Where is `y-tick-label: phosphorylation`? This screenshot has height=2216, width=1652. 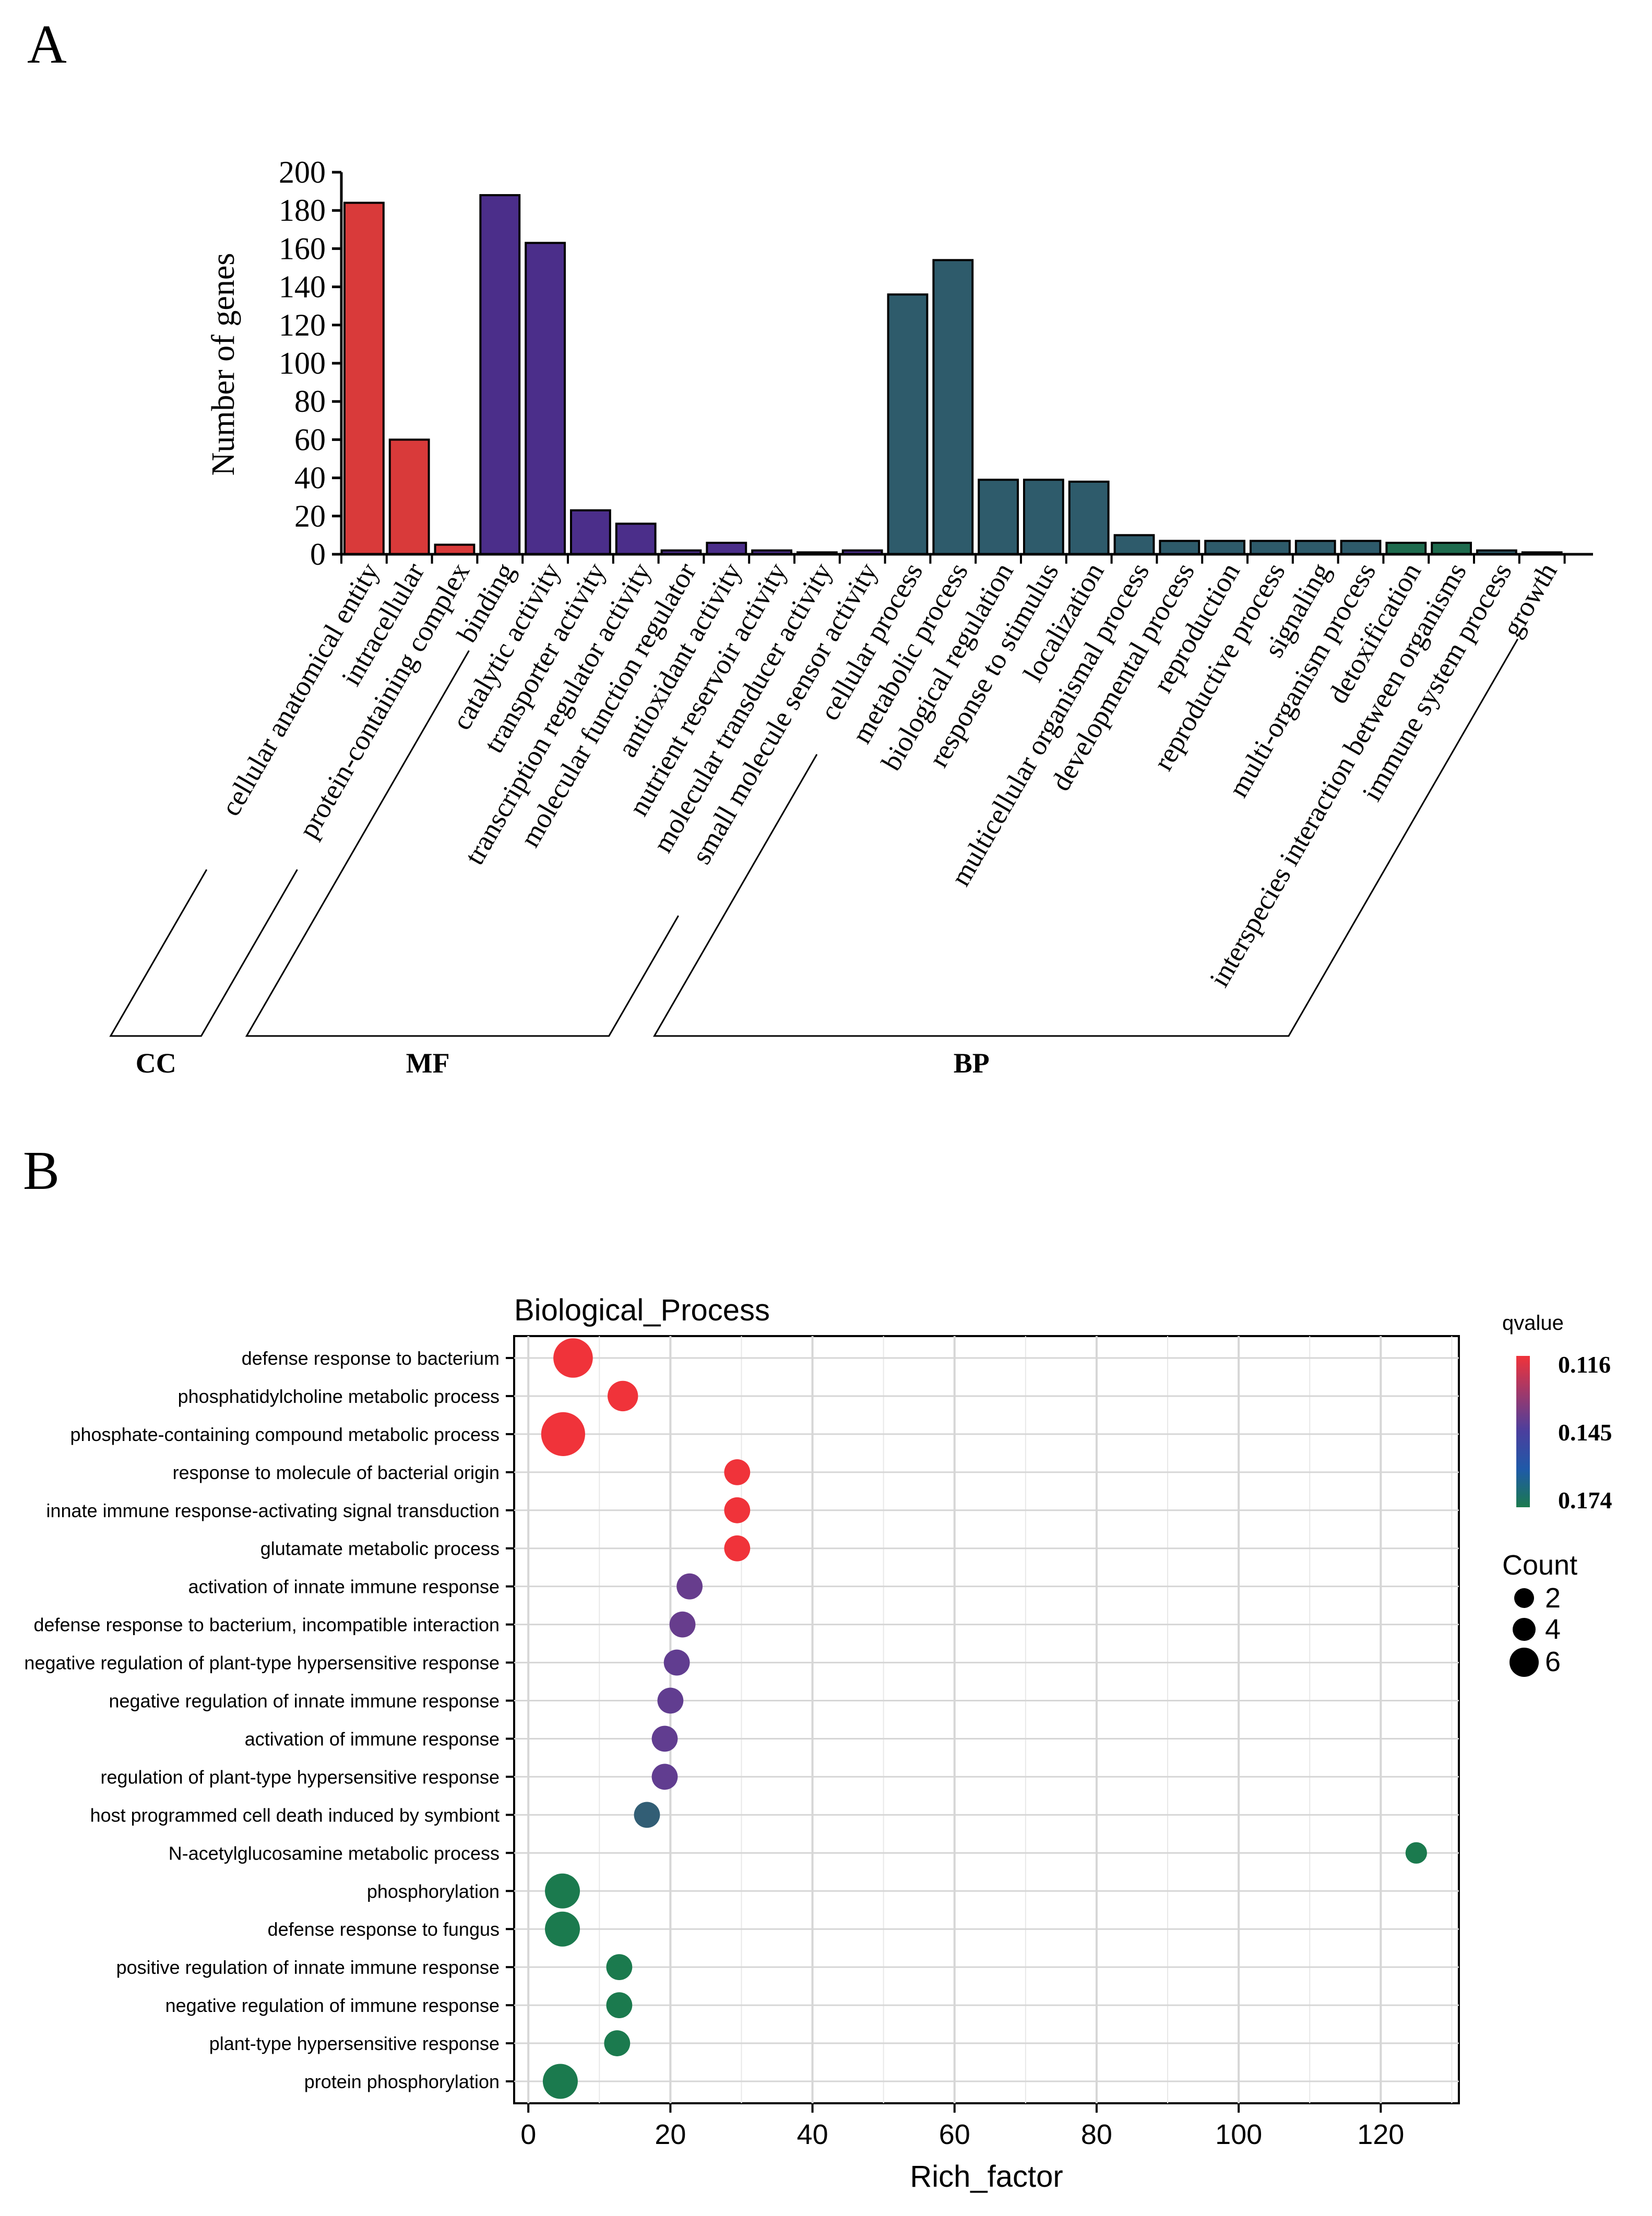
y-tick-label: phosphorylation is located at coordinates (433, 1891).